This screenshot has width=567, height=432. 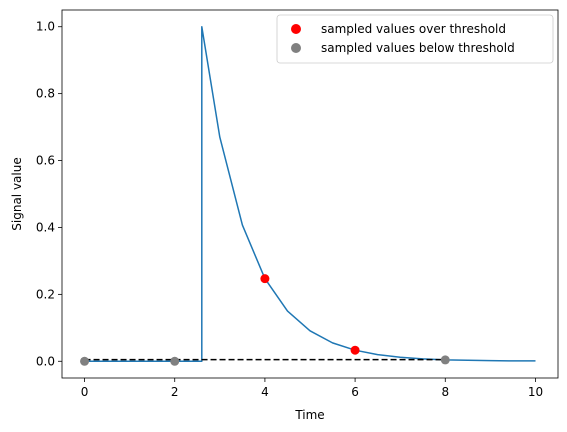 I want to click on legend-marker-over-threshold, so click(x=296, y=29).